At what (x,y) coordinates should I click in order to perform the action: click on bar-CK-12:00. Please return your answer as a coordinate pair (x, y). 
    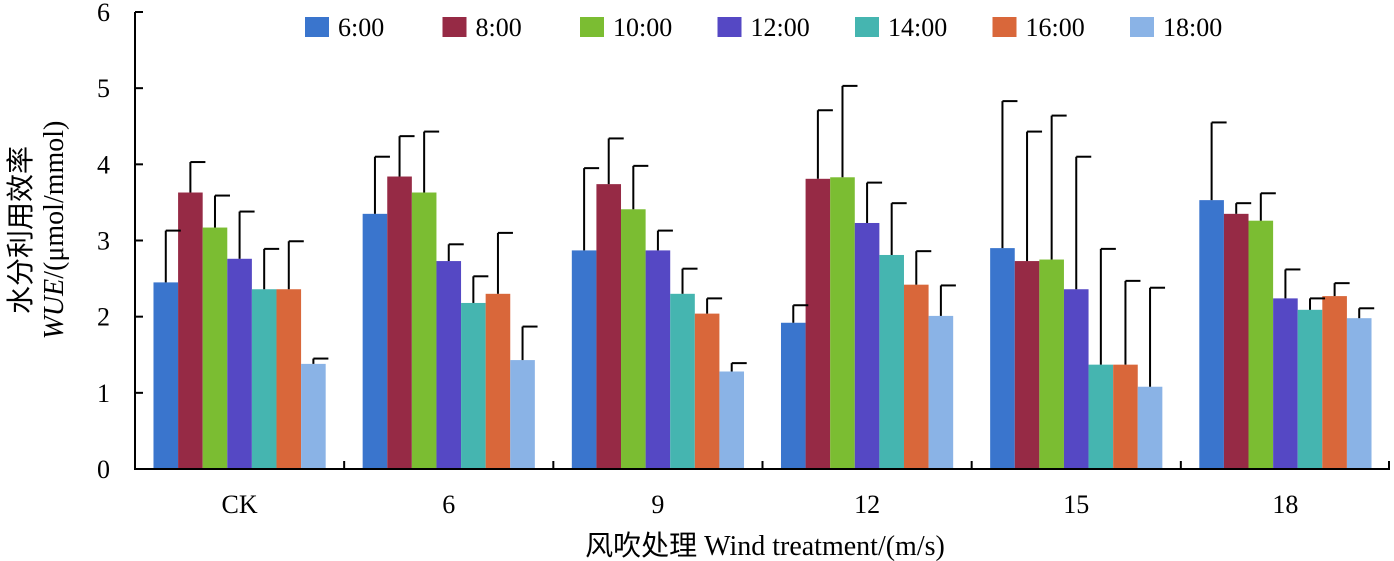
    Looking at the image, I should click on (239, 363).